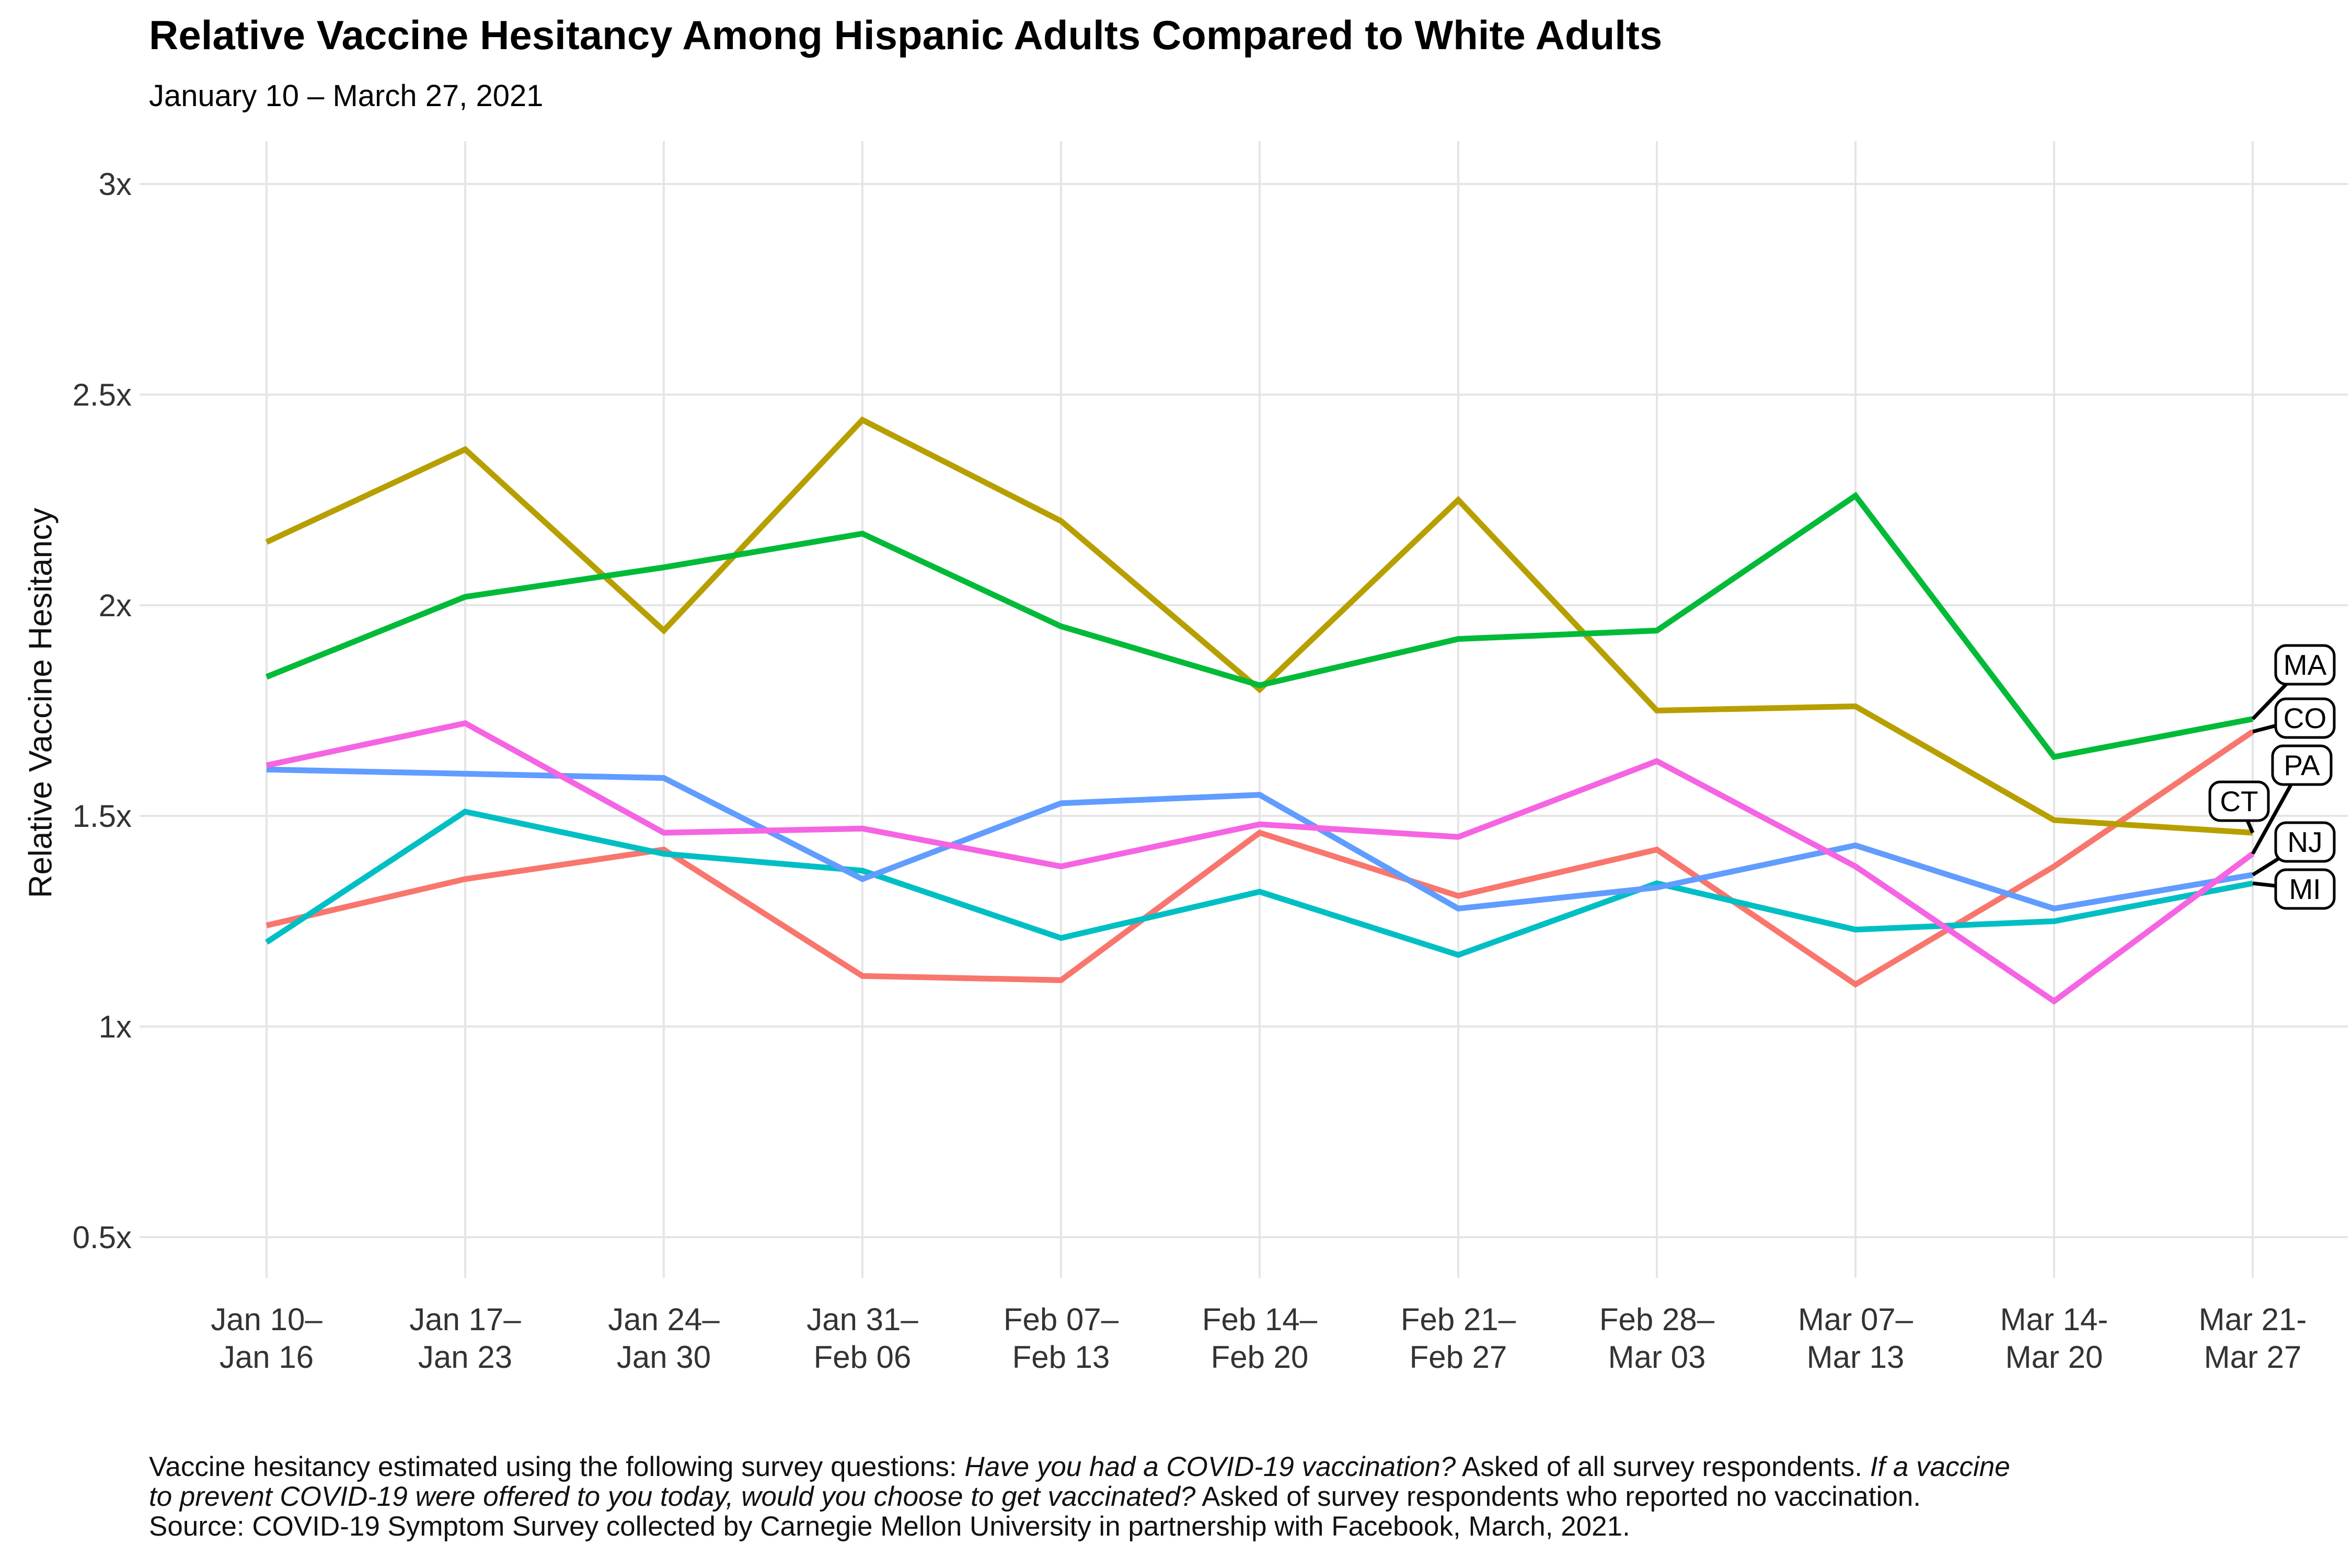 The height and width of the screenshot is (1568, 2352). Describe the element at coordinates (115, 605) in the screenshot. I see `y-tick-label: 2x` at that location.